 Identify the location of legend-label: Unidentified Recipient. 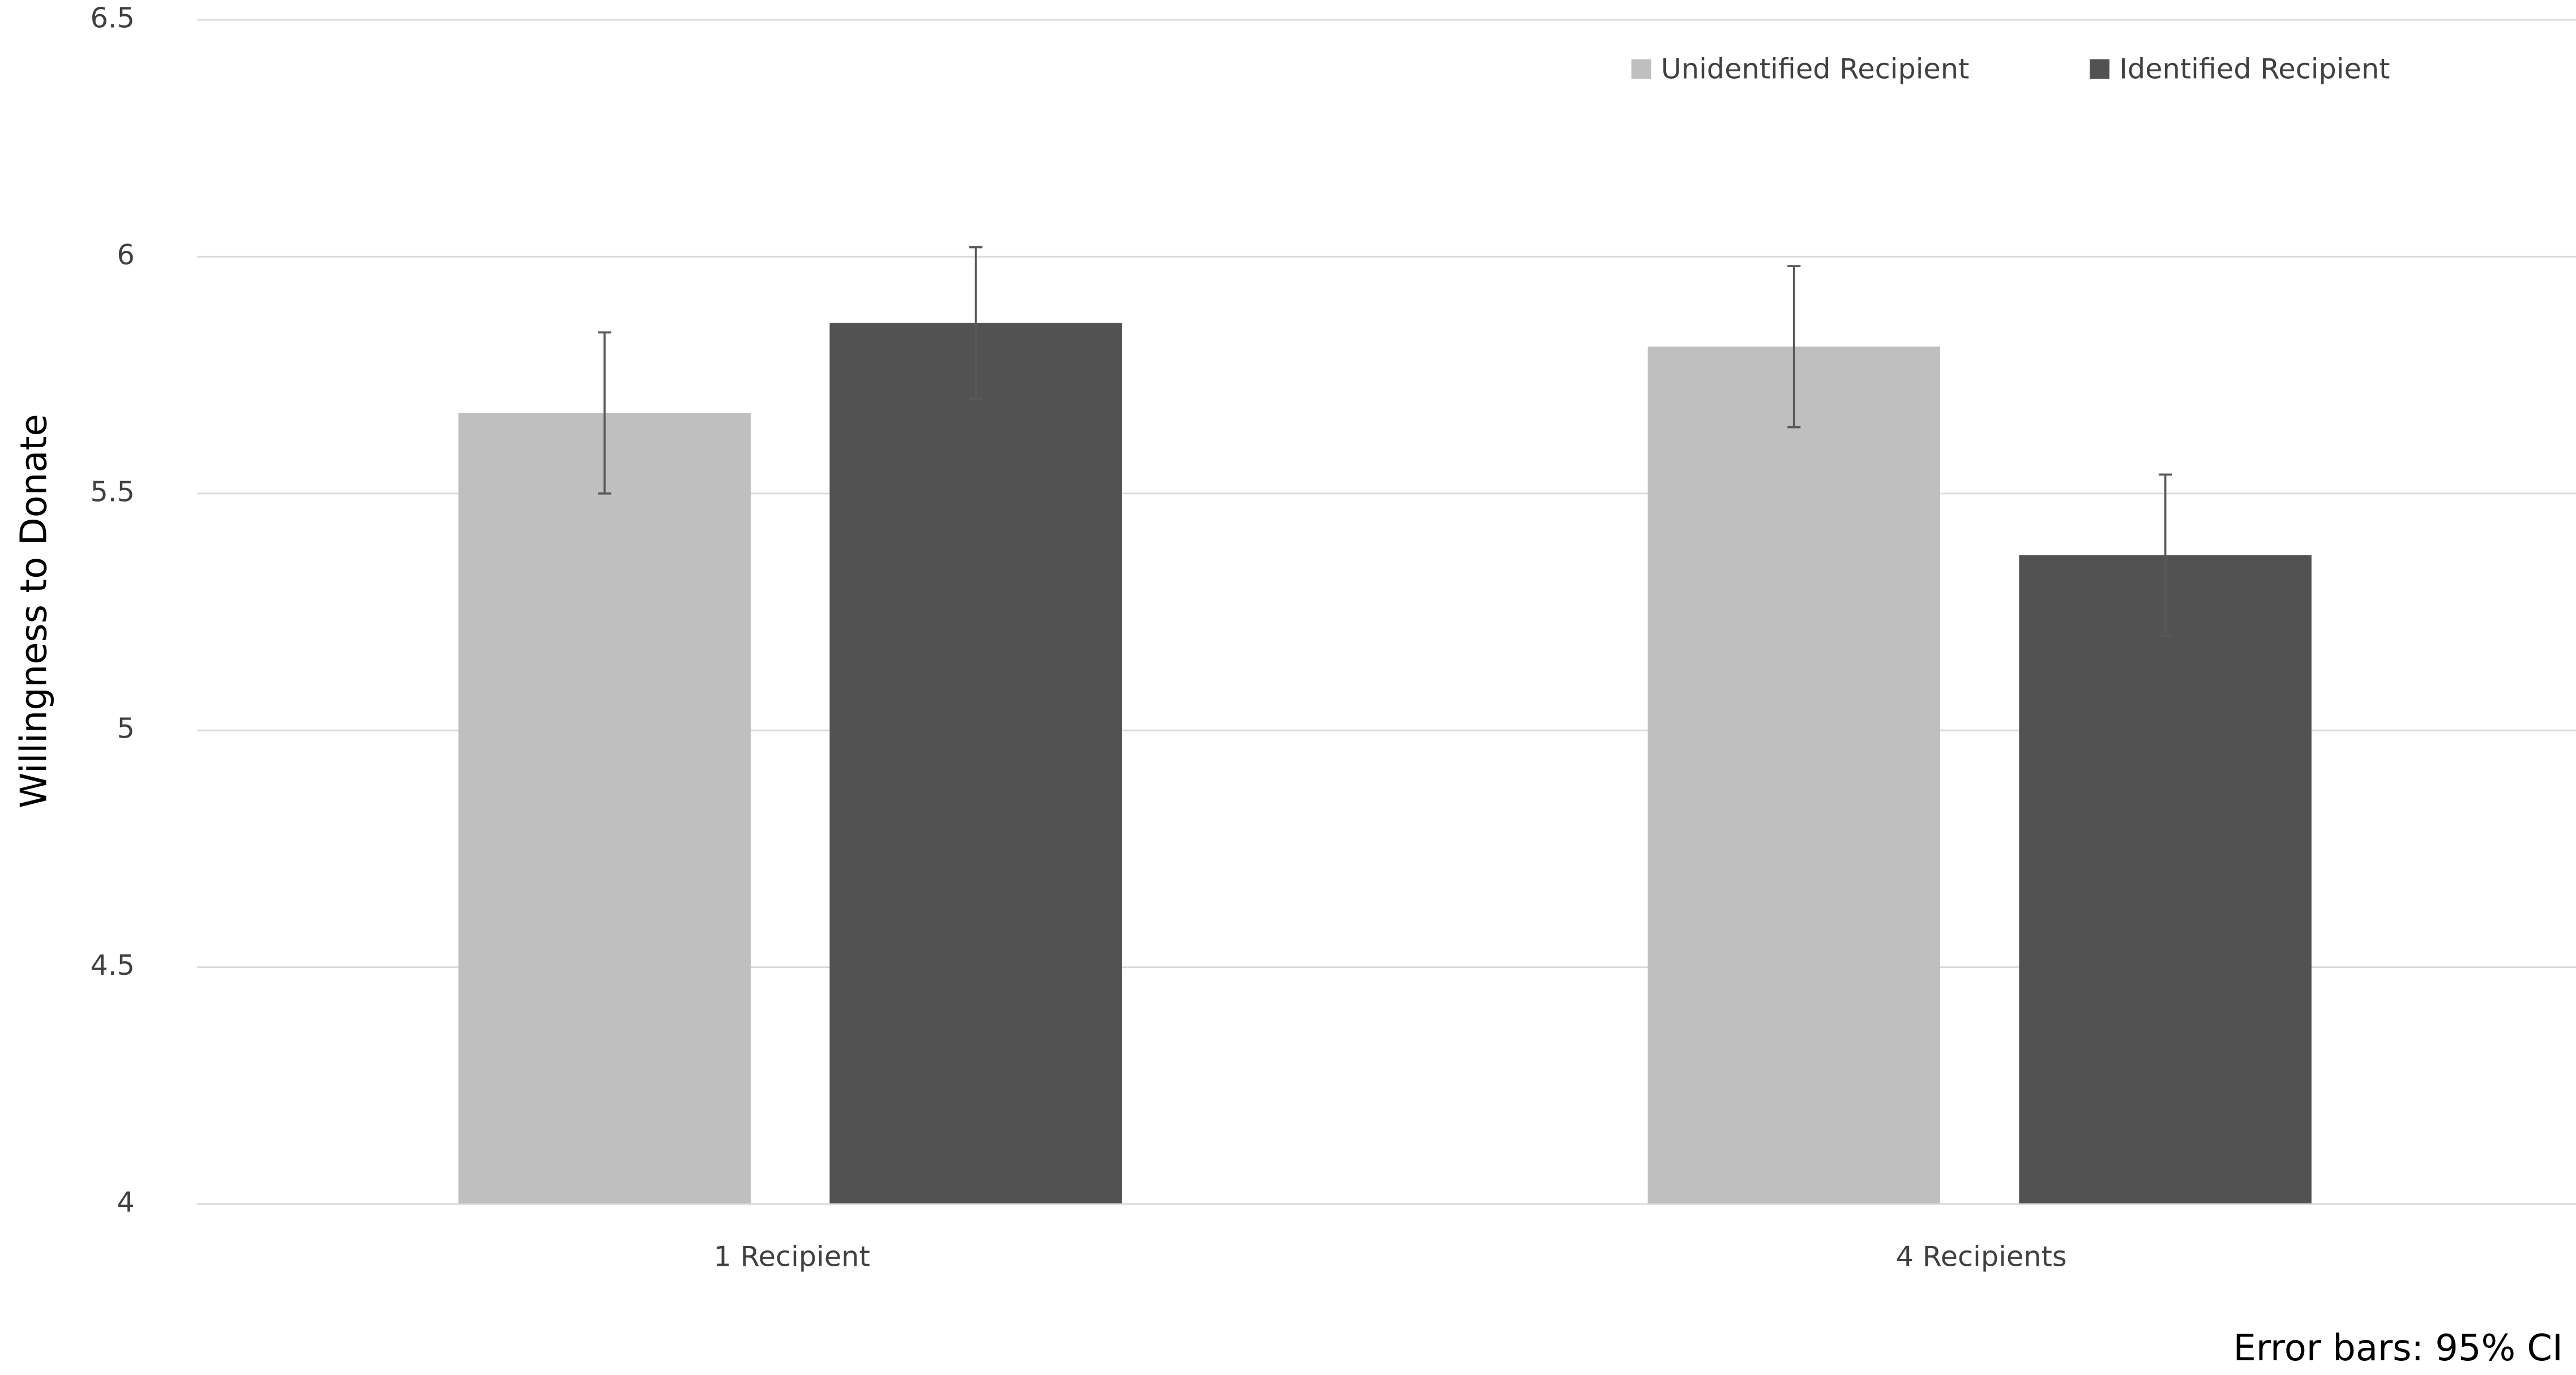
(1815, 68).